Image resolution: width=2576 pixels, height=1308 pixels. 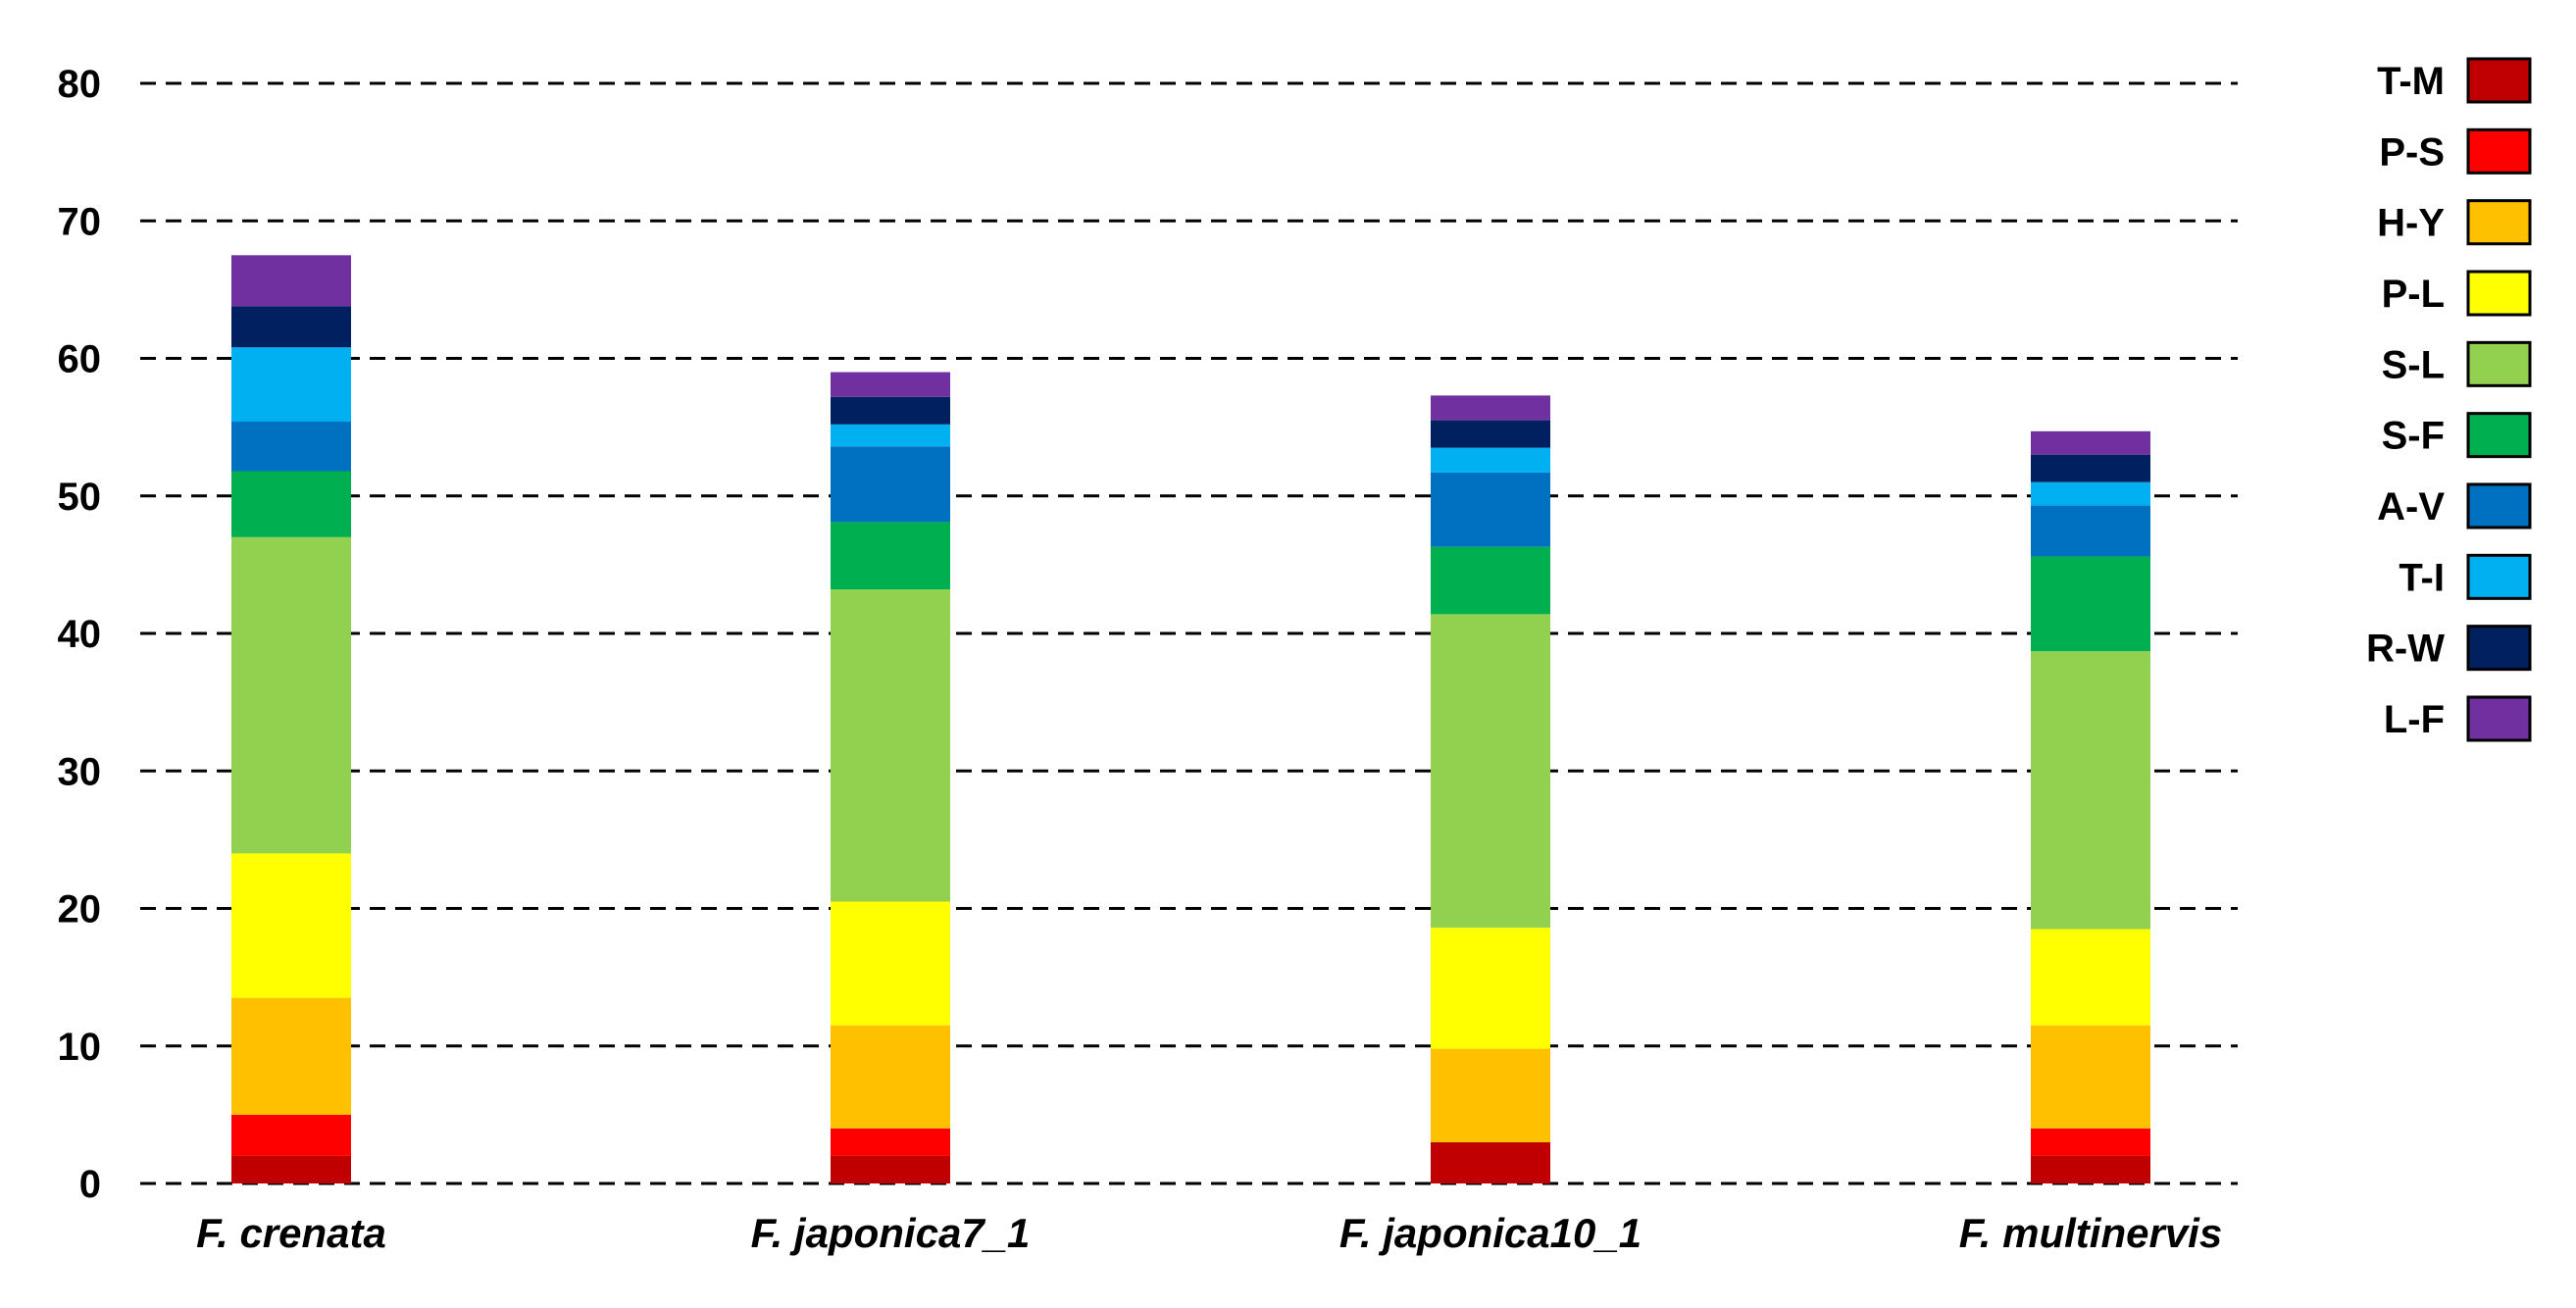 What do you see at coordinates (891, 1233) in the screenshot?
I see `category-label: F. japonica7_1` at bounding box center [891, 1233].